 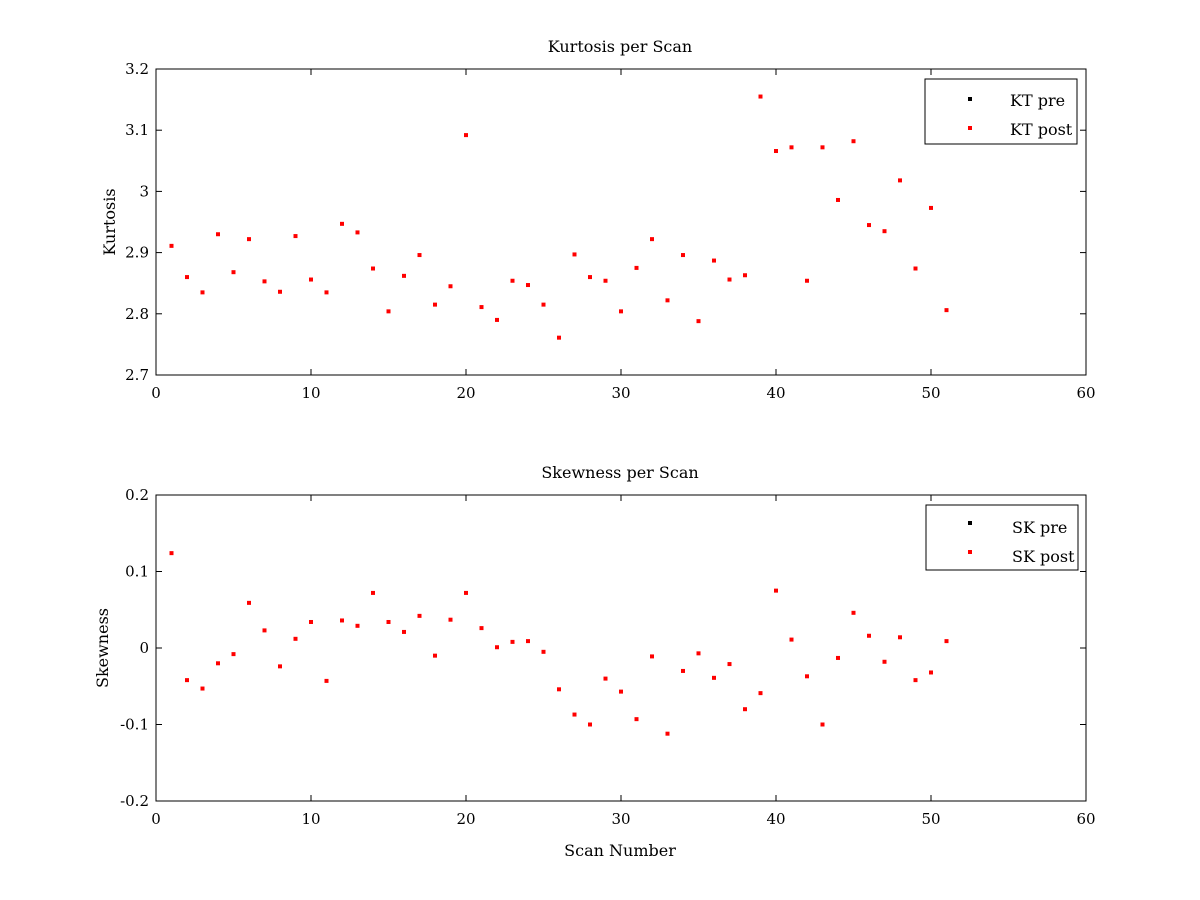 I want to click on legend-label-sk-post: SK post, so click(x=1043, y=556).